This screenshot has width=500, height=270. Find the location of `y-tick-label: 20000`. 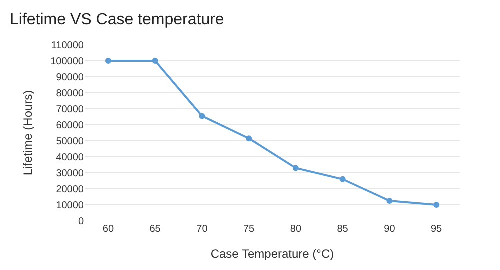

y-tick-label: 20000 is located at coordinates (70, 190).